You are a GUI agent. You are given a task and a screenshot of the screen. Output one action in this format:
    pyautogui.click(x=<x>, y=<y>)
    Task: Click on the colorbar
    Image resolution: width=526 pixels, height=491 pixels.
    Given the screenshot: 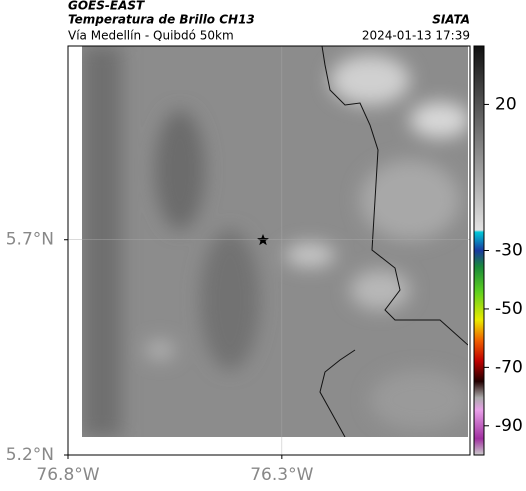 What is the action you would take?
    pyautogui.click(x=479, y=250)
    